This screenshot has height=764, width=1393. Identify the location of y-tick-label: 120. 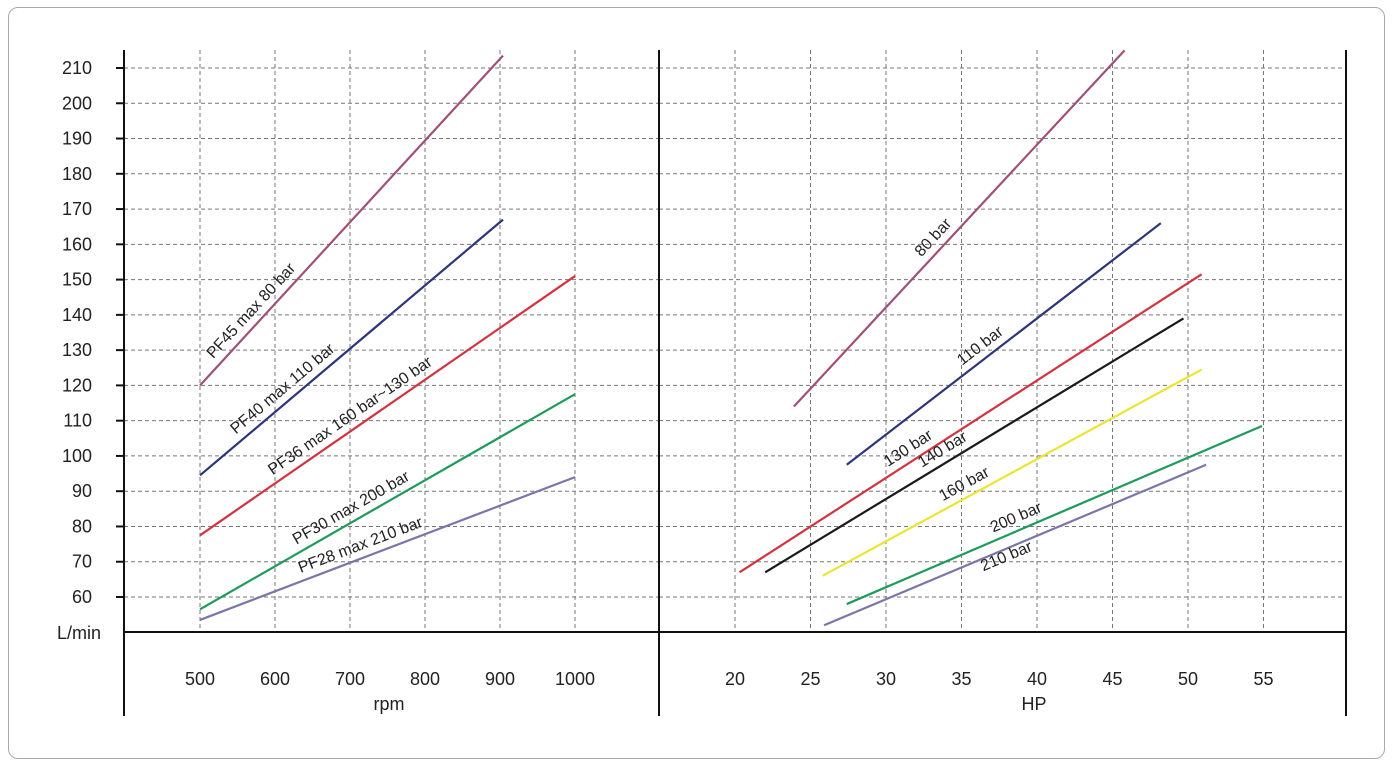
(77, 385).